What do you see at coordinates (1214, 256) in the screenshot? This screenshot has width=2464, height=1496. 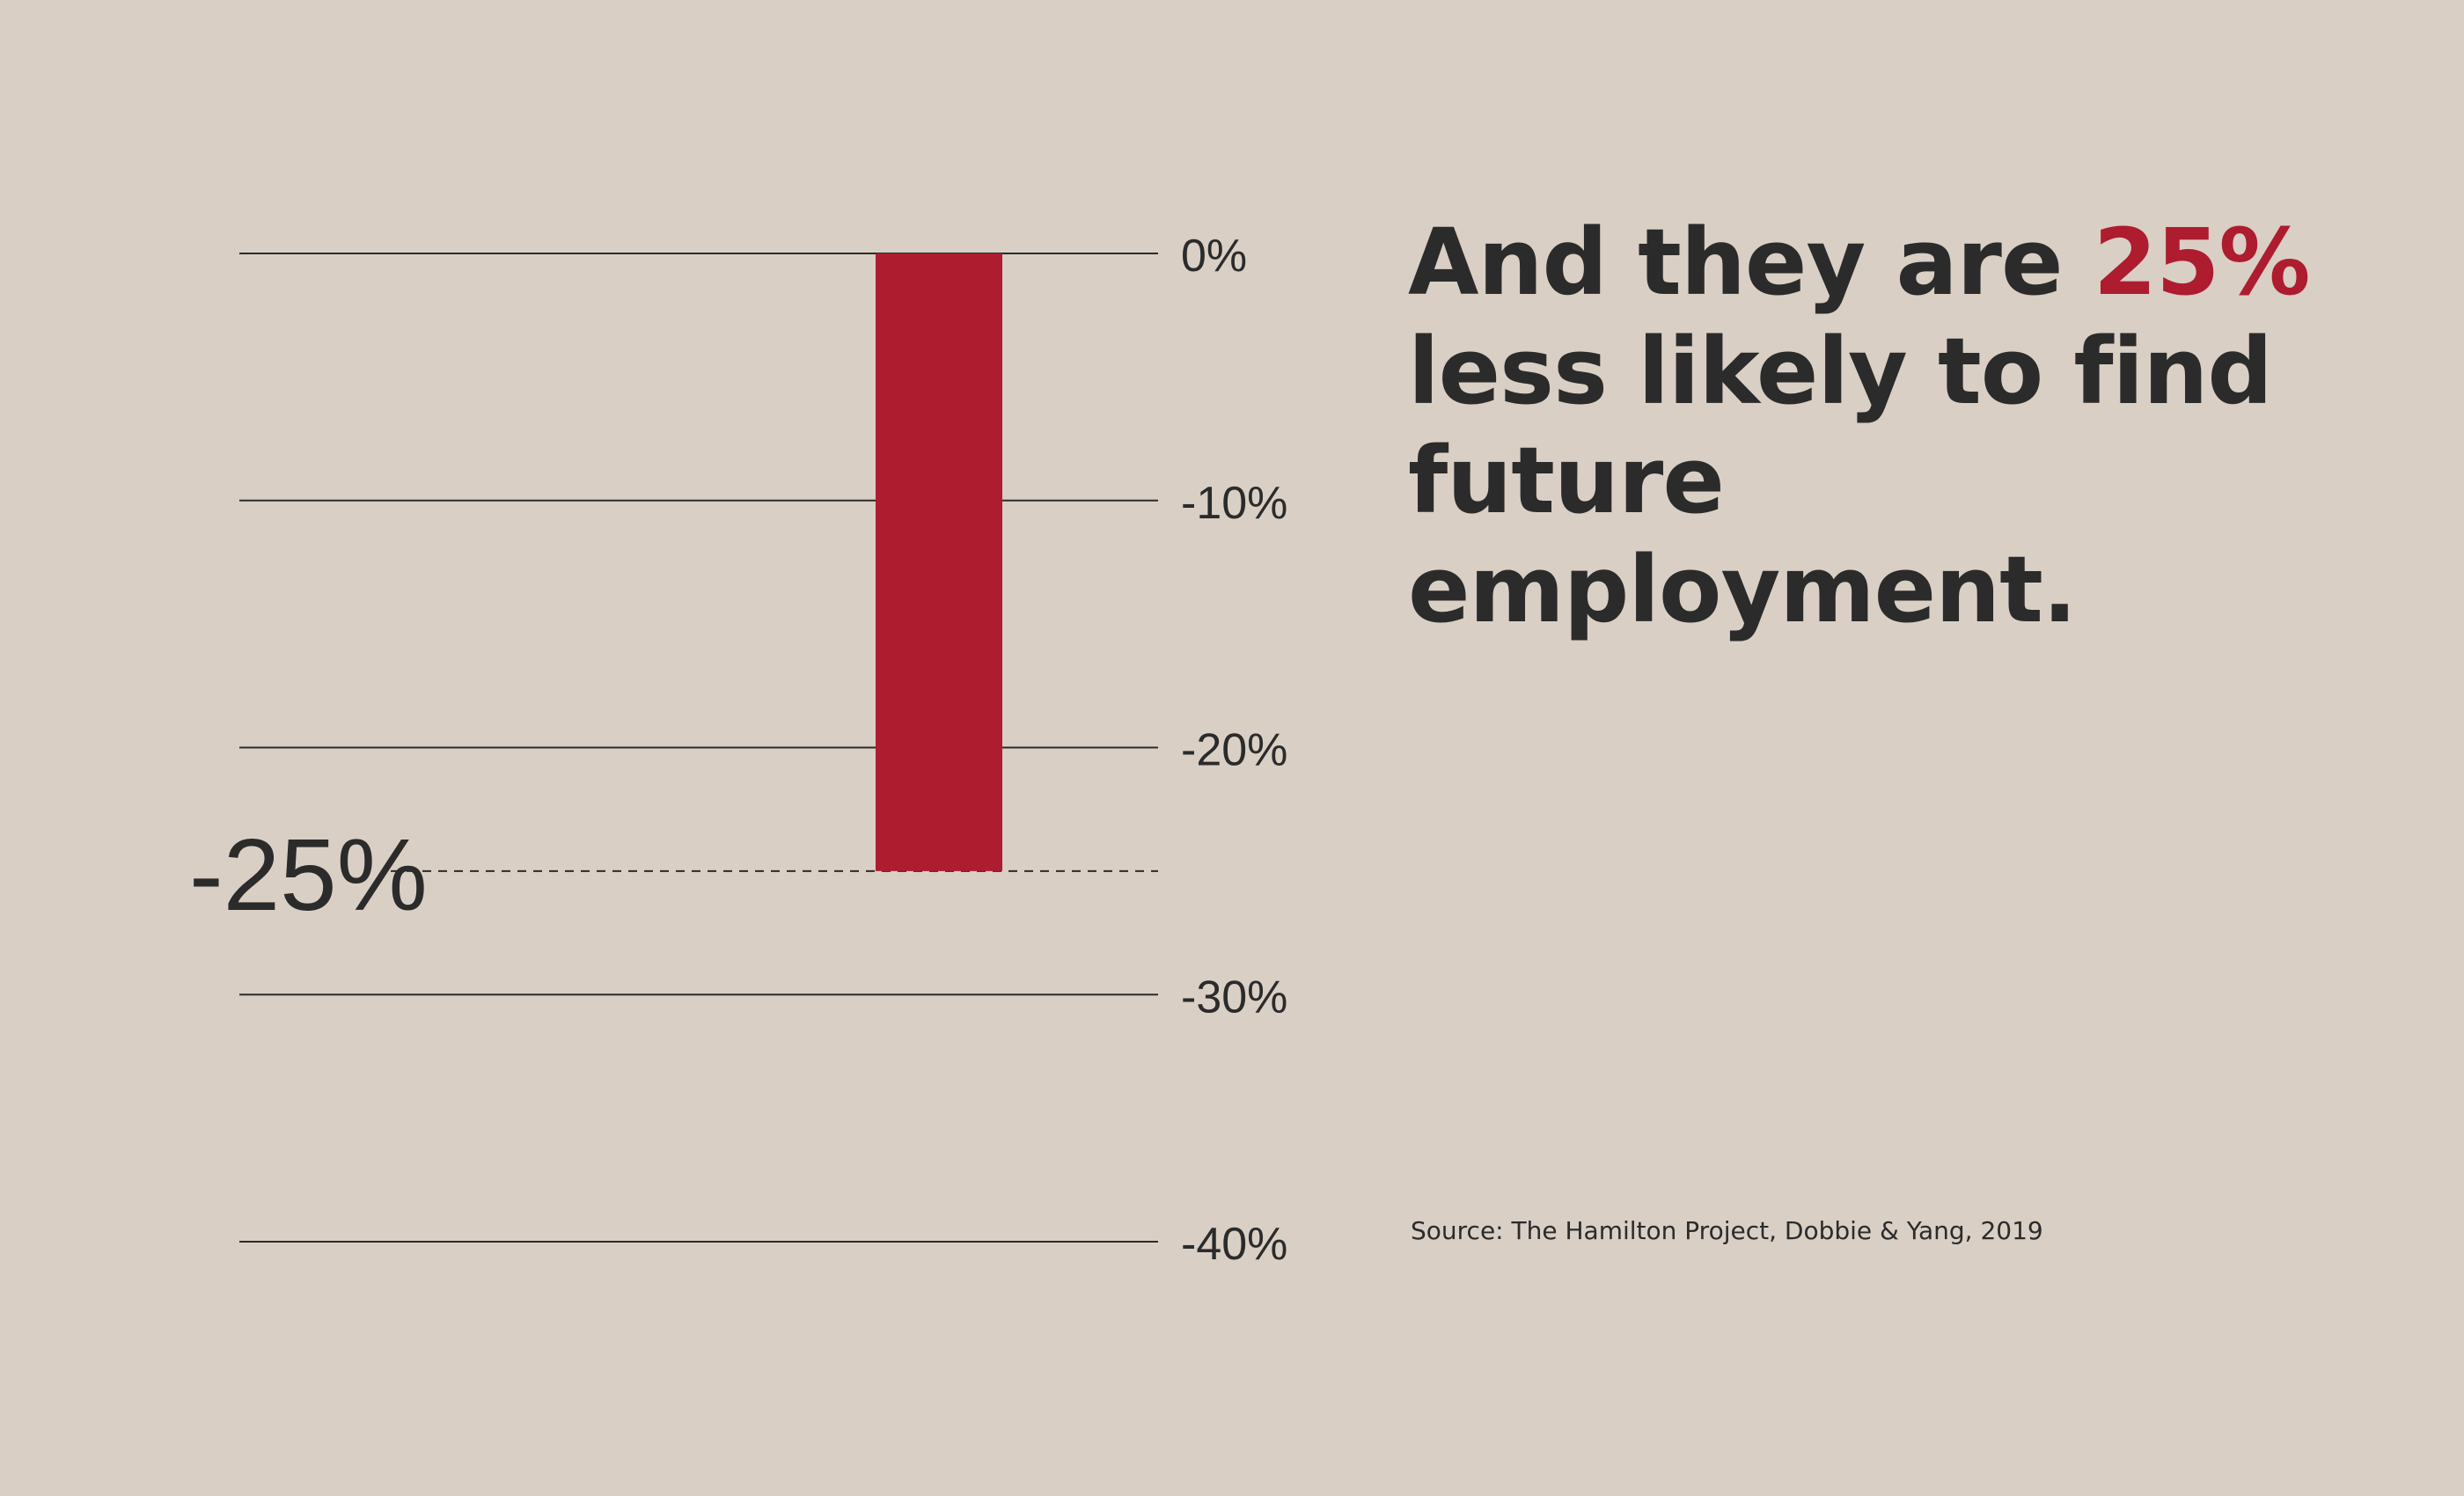 I see `y-tick-label: 0%` at bounding box center [1214, 256].